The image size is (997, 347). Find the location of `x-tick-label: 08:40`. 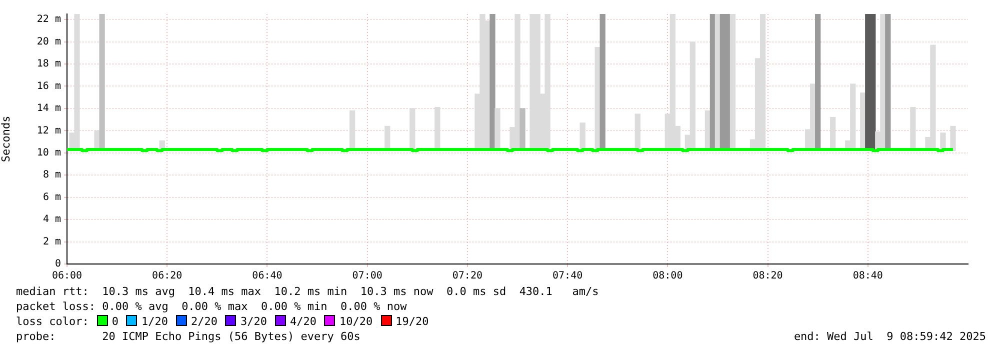

x-tick-label: 08:40 is located at coordinates (867, 276).